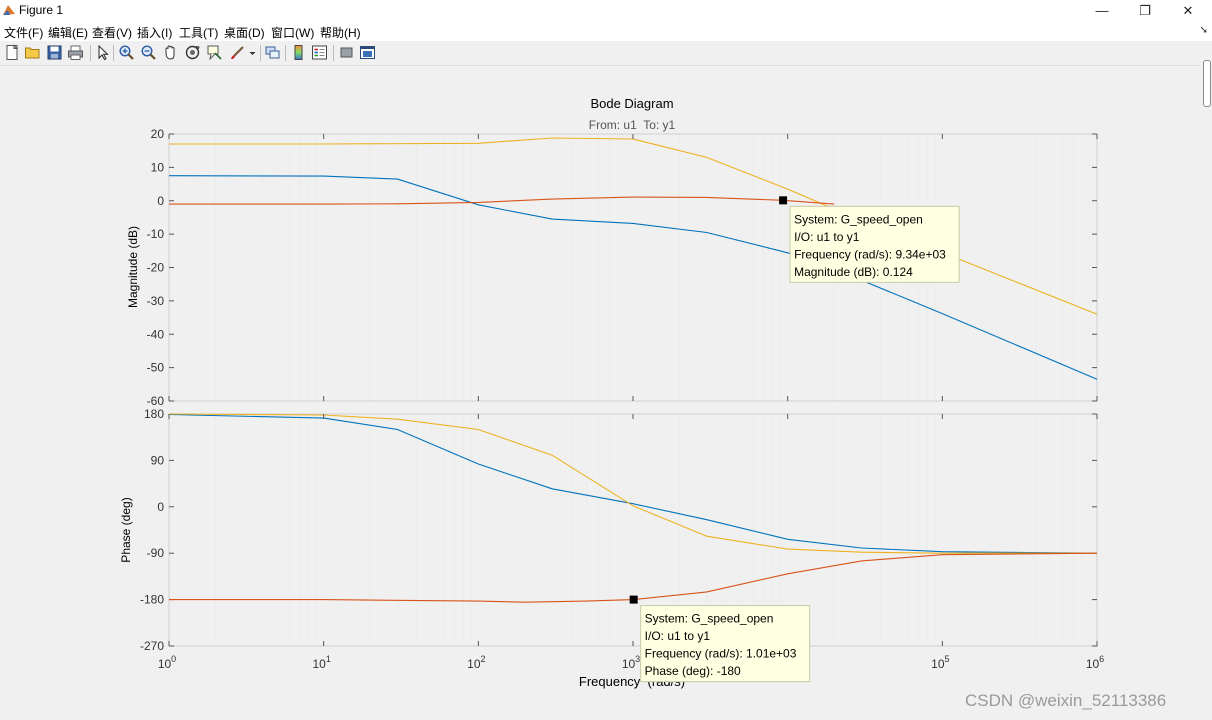 This screenshot has width=1212, height=720. What do you see at coordinates (721, 654) in the screenshot?
I see `phase-datatip-line: Frequency (rad/s): 1.01e+03` at bounding box center [721, 654].